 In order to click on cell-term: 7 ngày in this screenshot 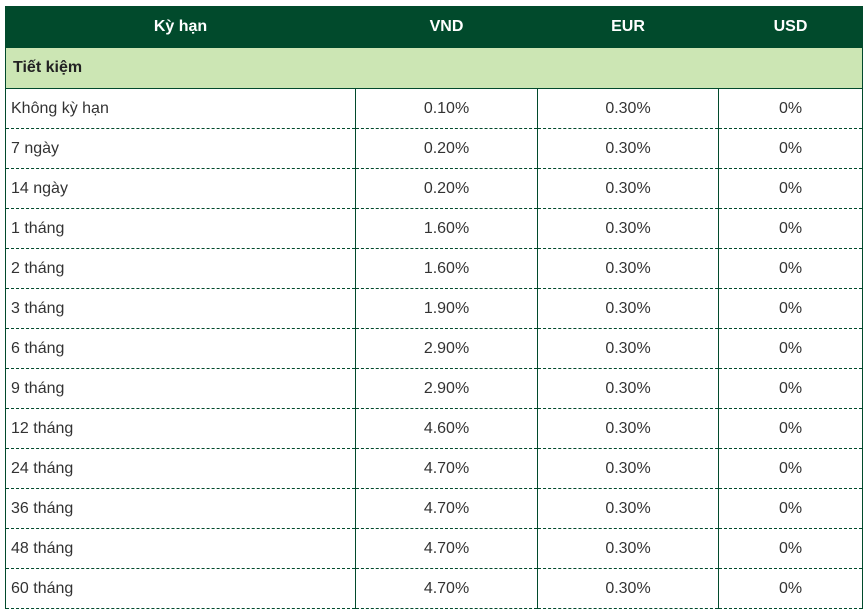, I will do `click(180, 148)`.